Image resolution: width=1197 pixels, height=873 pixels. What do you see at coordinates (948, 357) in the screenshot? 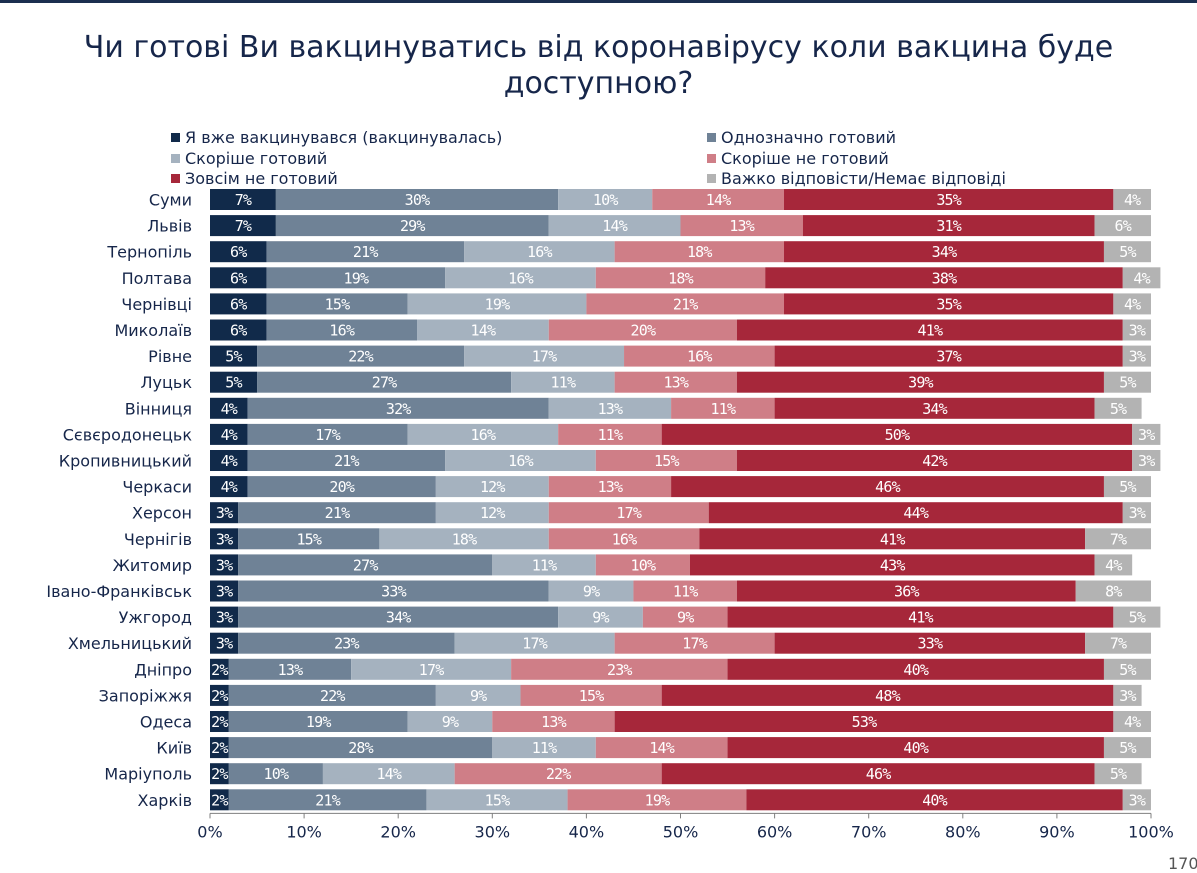
I see `data-label: 37%` at bounding box center [948, 357].